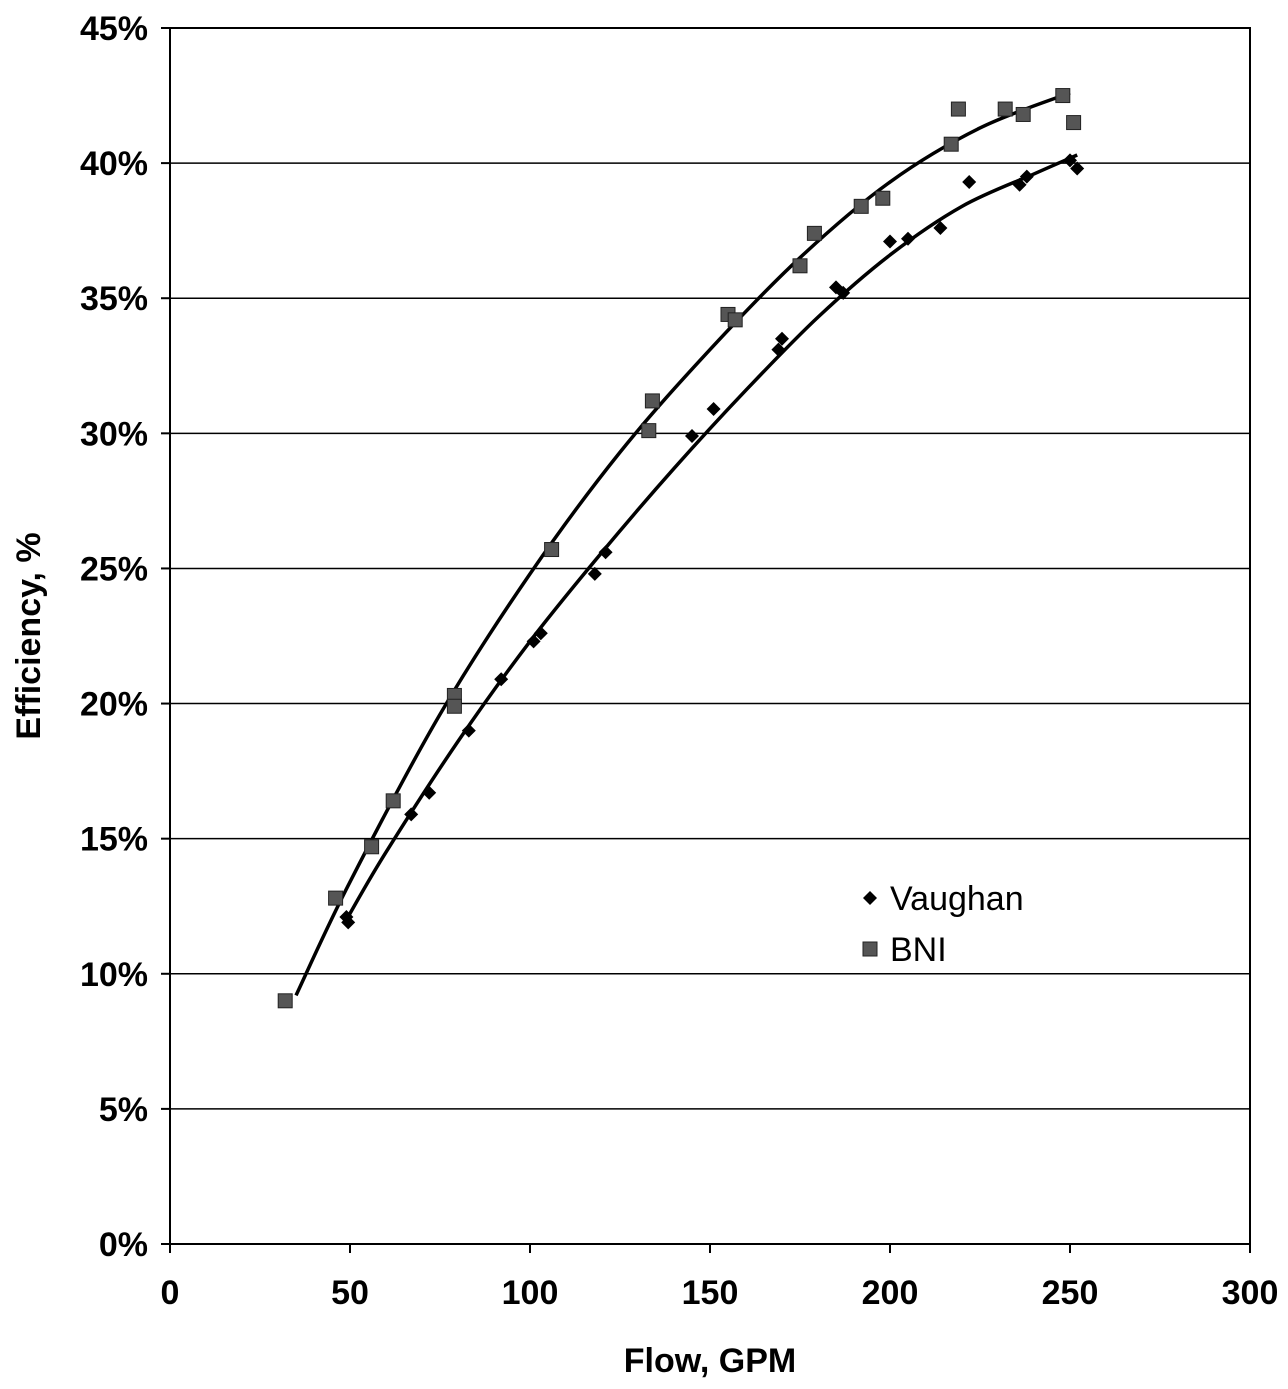 The image size is (1288, 1389). Describe the element at coordinates (530, 1293) in the screenshot. I see `x-tick-label: 100` at that location.